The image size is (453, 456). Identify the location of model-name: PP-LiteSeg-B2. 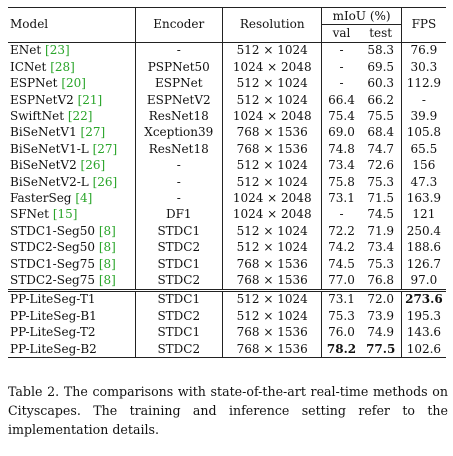
(53, 348).